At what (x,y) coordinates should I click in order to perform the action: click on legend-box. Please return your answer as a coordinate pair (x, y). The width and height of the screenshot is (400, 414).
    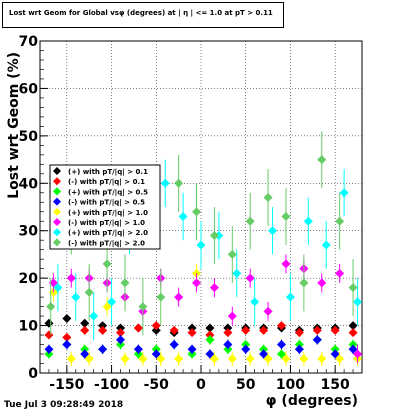
    Looking at the image, I should click on (105, 207).